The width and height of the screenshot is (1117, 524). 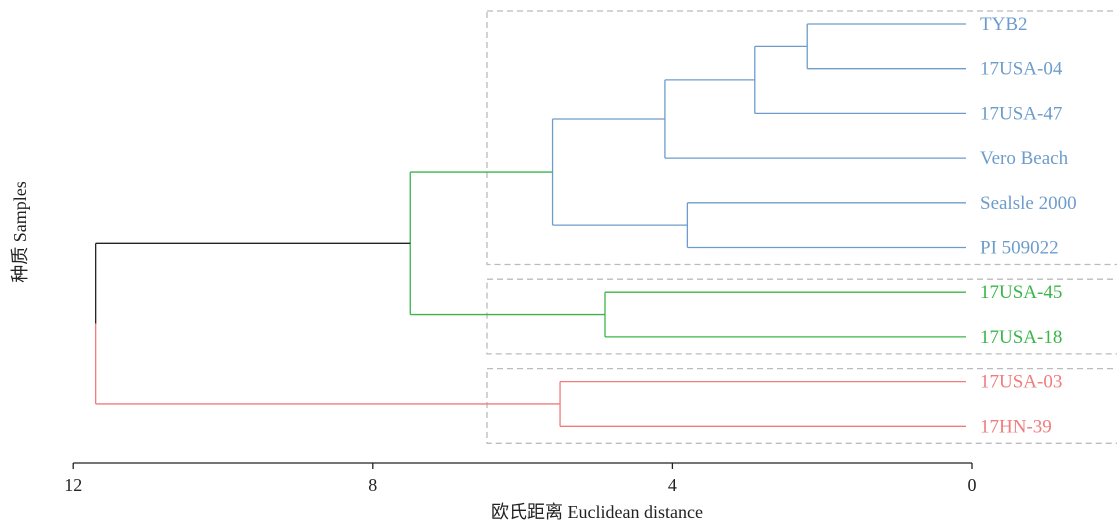 What do you see at coordinates (328, 323) in the screenshot?
I see `merge-m9` at bounding box center [328, 323].